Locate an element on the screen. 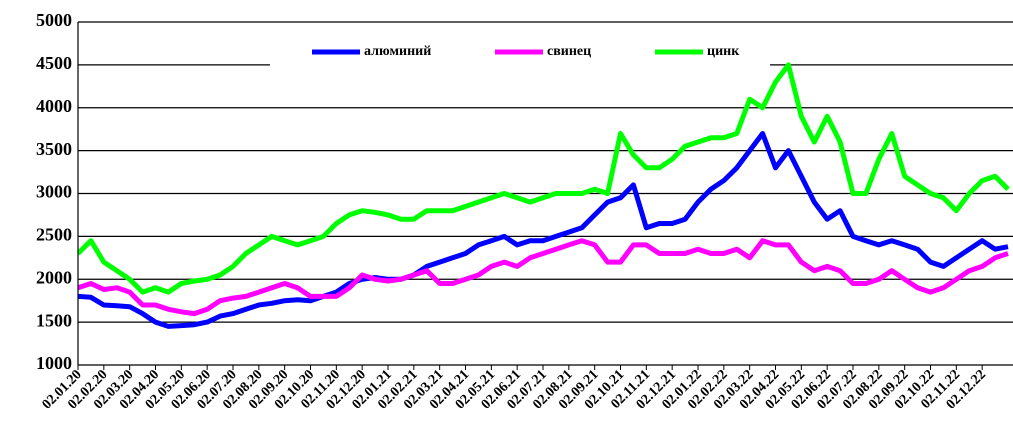  y-tick-label: 2000 is located at coordinates (54, 277).